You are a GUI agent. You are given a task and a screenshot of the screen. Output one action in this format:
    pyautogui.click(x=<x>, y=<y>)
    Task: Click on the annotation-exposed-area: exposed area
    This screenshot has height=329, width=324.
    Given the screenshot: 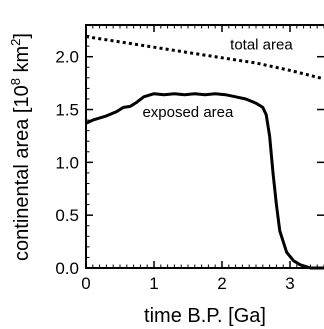 What is the action you would take?
    pyautogui.click(x=188, y=112)
    